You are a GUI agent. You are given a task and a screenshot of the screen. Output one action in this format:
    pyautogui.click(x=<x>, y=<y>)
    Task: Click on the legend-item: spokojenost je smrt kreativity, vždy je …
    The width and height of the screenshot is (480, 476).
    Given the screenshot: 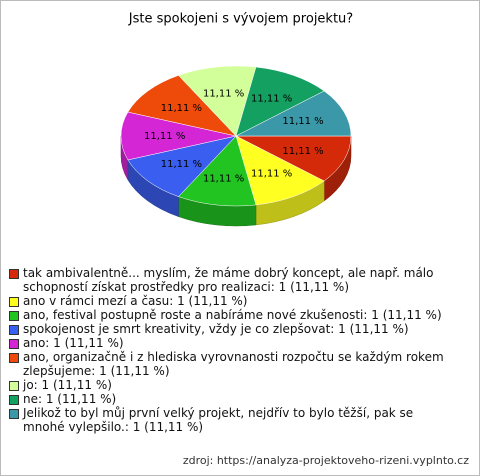 What is the action you would take?
    pyautogui.click(x=229, y=329)
    